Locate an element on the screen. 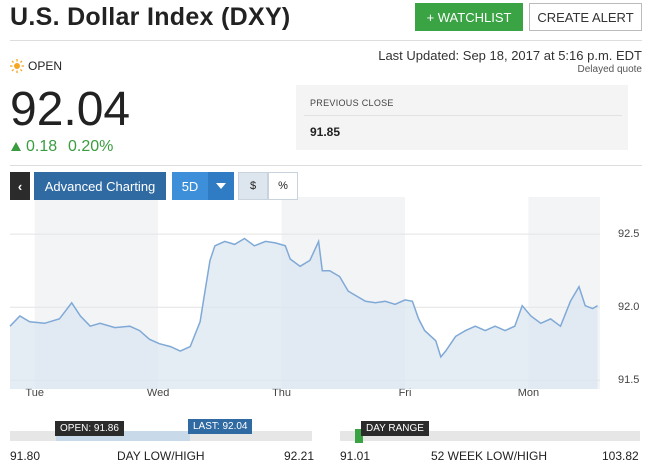 The image size is (660, 468). range-dropdown is located at coordinates (221, 186).